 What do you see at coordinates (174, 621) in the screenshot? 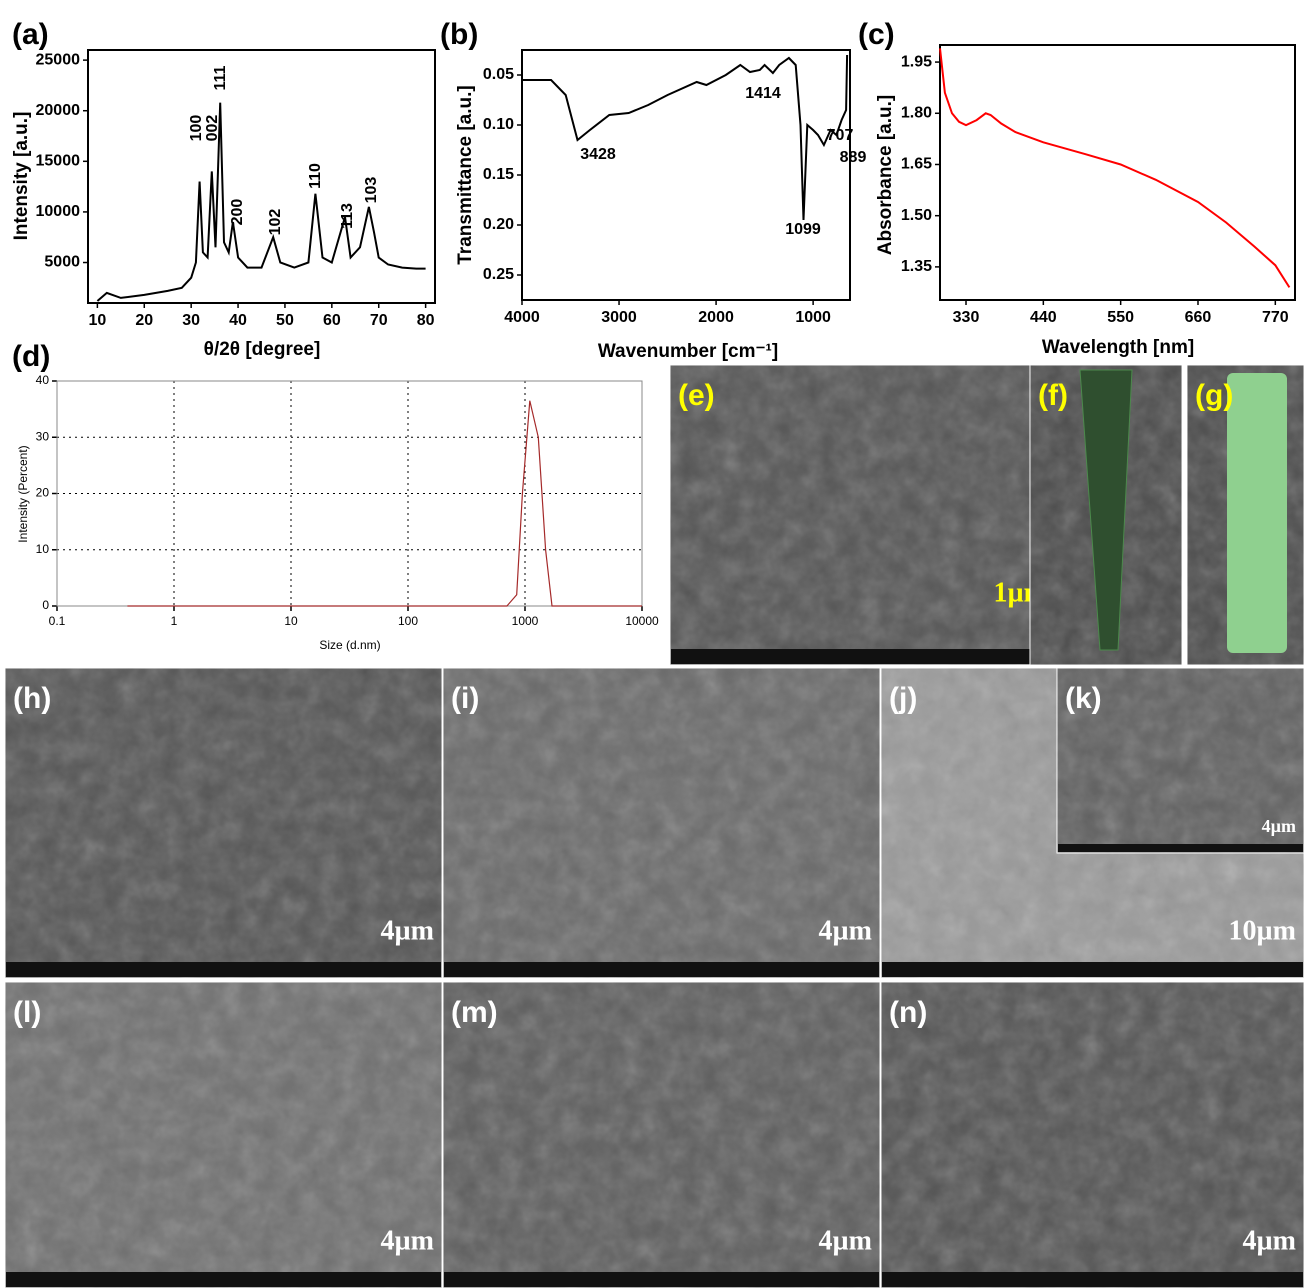
I see `x-tick-label: 1` at bounding box center [174, 621].